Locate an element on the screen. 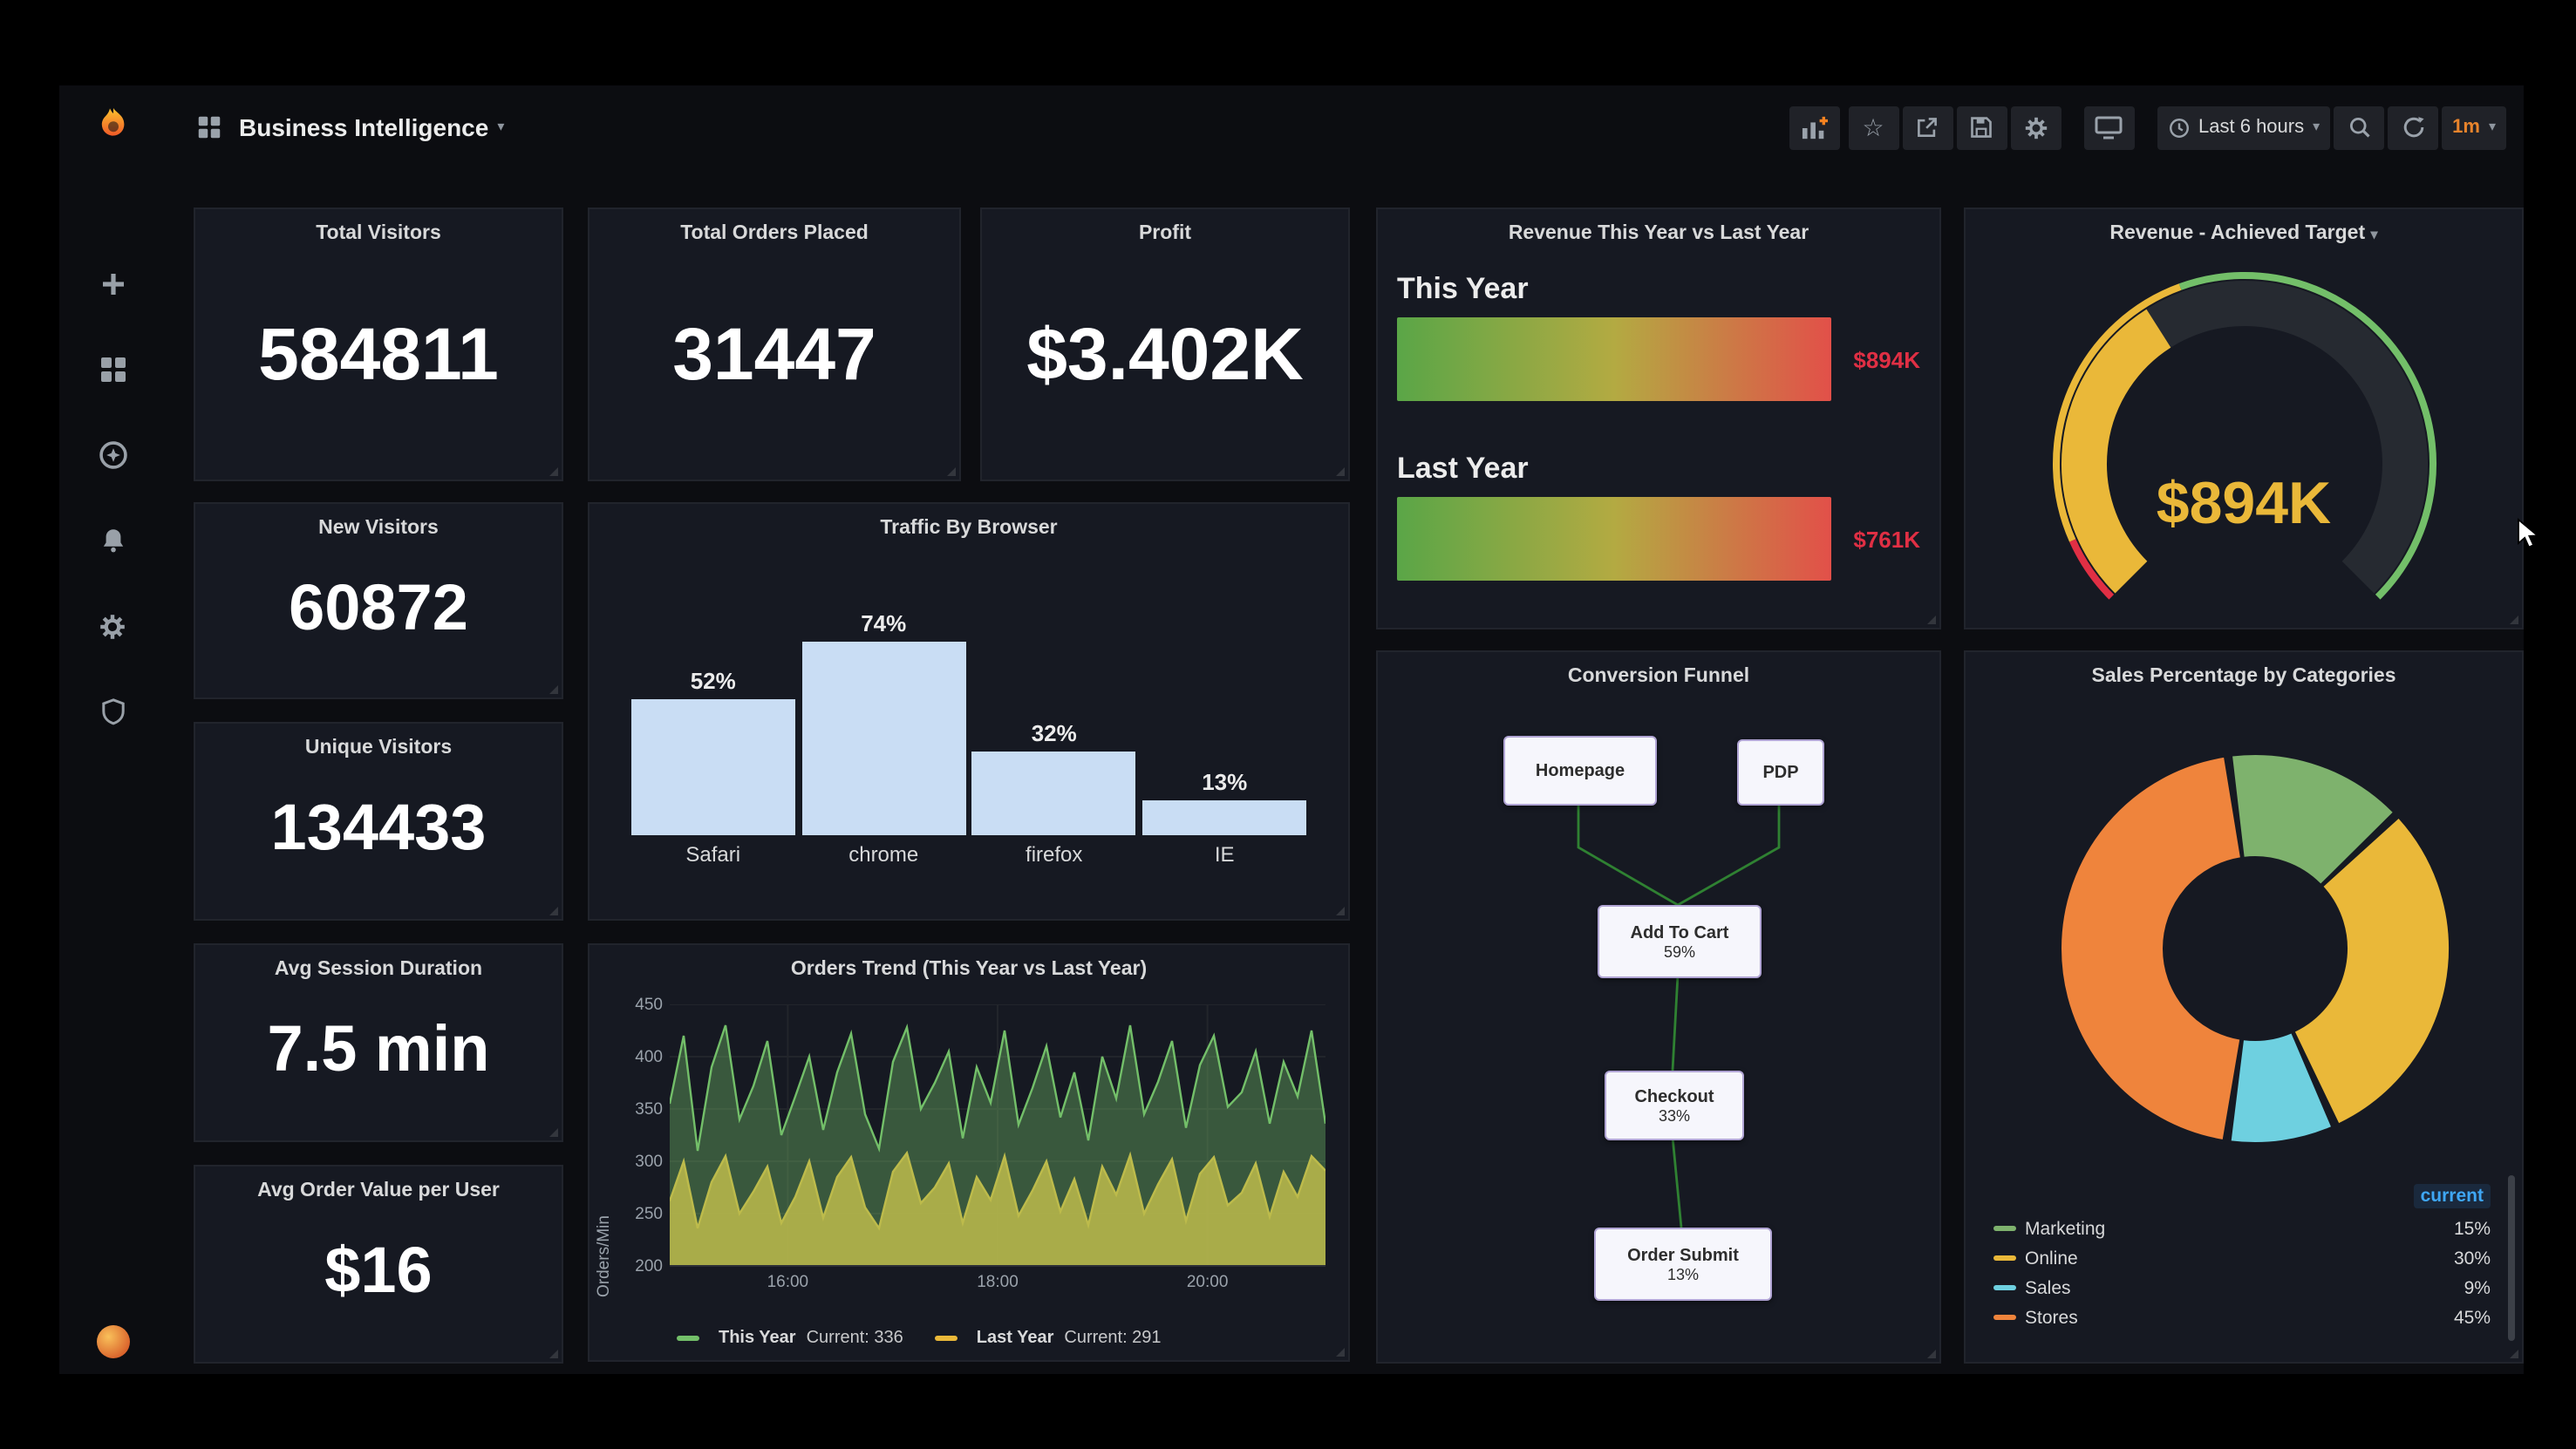  funnel-node-pct: 59% is located at coordinates (1679, 951).